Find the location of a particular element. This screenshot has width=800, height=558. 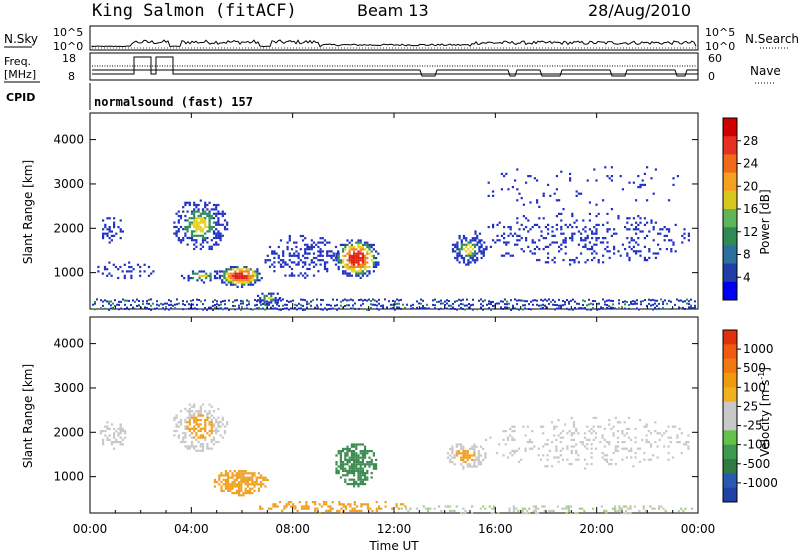

power-ylabel: Slant Range [km] is located at coordinates (28, 212).